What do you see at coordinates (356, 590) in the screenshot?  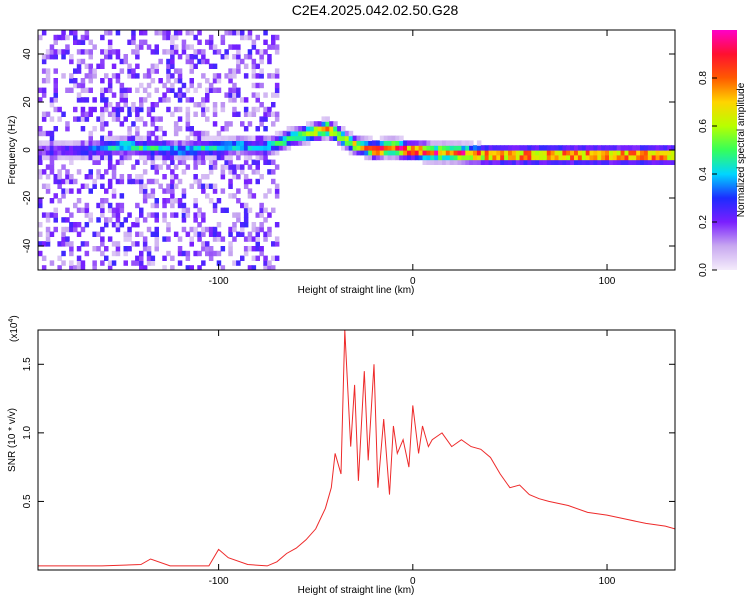 I see `snr-x-label: Height of straight line (km)` at bounding box center [356, 590].